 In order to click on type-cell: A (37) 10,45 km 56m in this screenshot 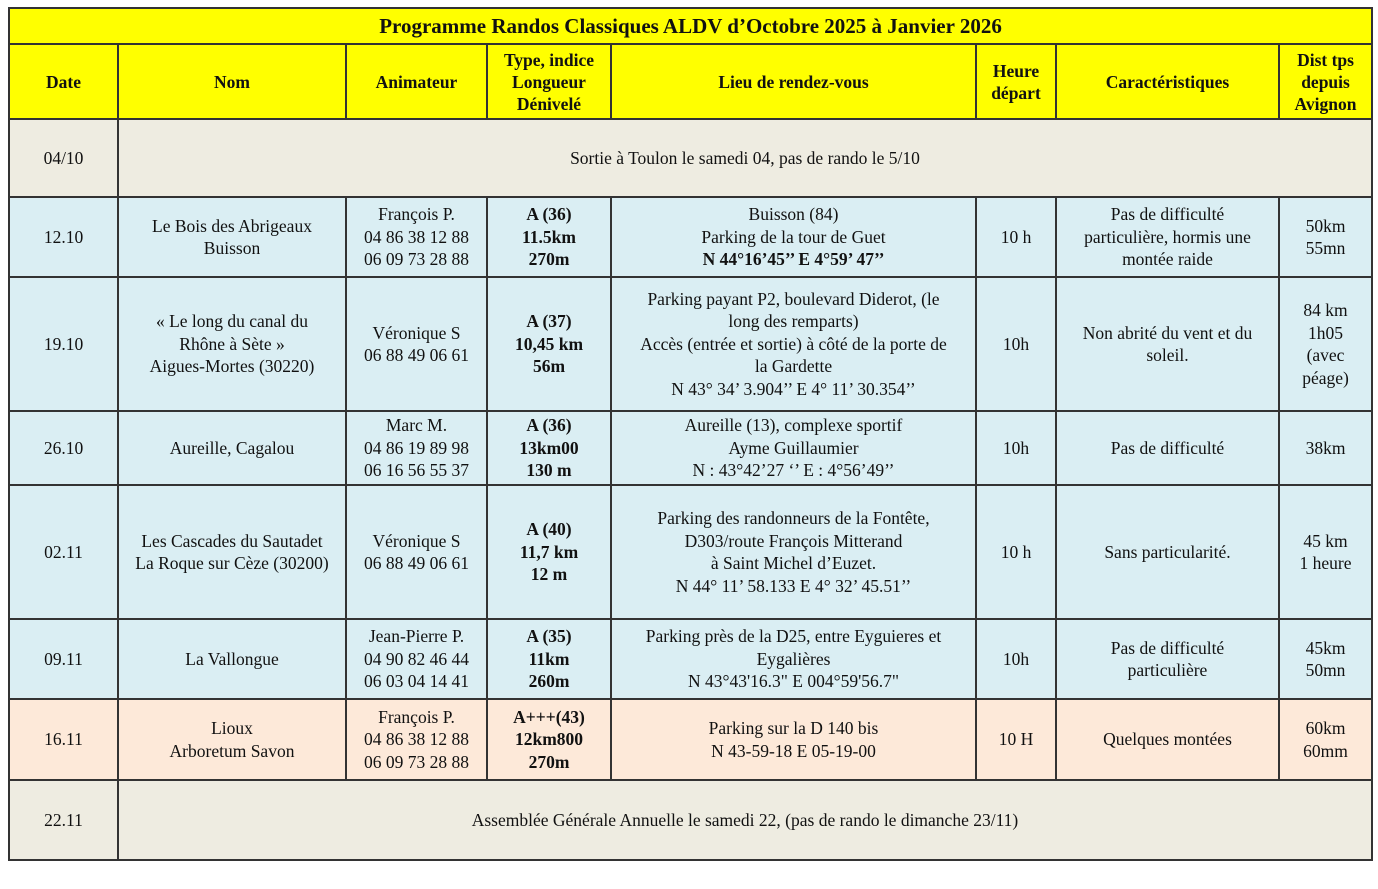, I will do `click(549, 344)`.